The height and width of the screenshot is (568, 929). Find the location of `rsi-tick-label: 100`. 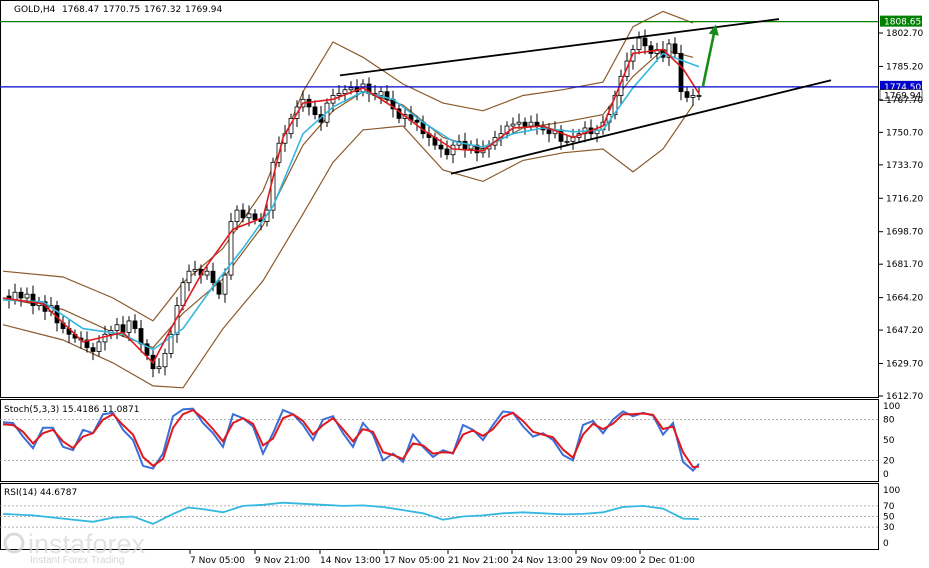

rsi-tick-label: 100 is located at coordinates (891, 491).